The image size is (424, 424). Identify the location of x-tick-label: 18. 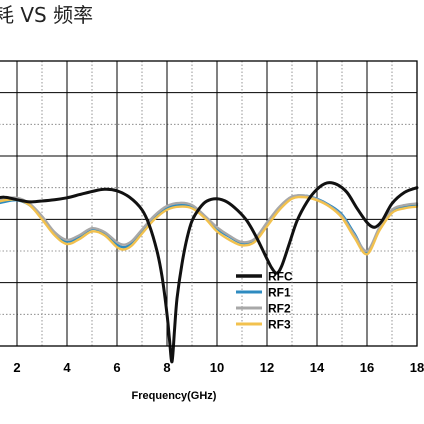
(417, 367).